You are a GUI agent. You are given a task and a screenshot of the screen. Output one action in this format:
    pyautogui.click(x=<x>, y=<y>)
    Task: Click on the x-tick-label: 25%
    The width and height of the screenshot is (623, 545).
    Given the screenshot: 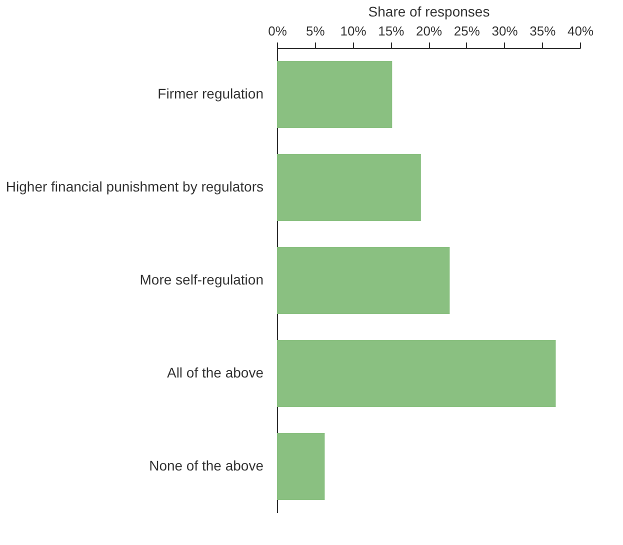 What is the action you would take?
    pyautogui.click(x=467, y=31)
    